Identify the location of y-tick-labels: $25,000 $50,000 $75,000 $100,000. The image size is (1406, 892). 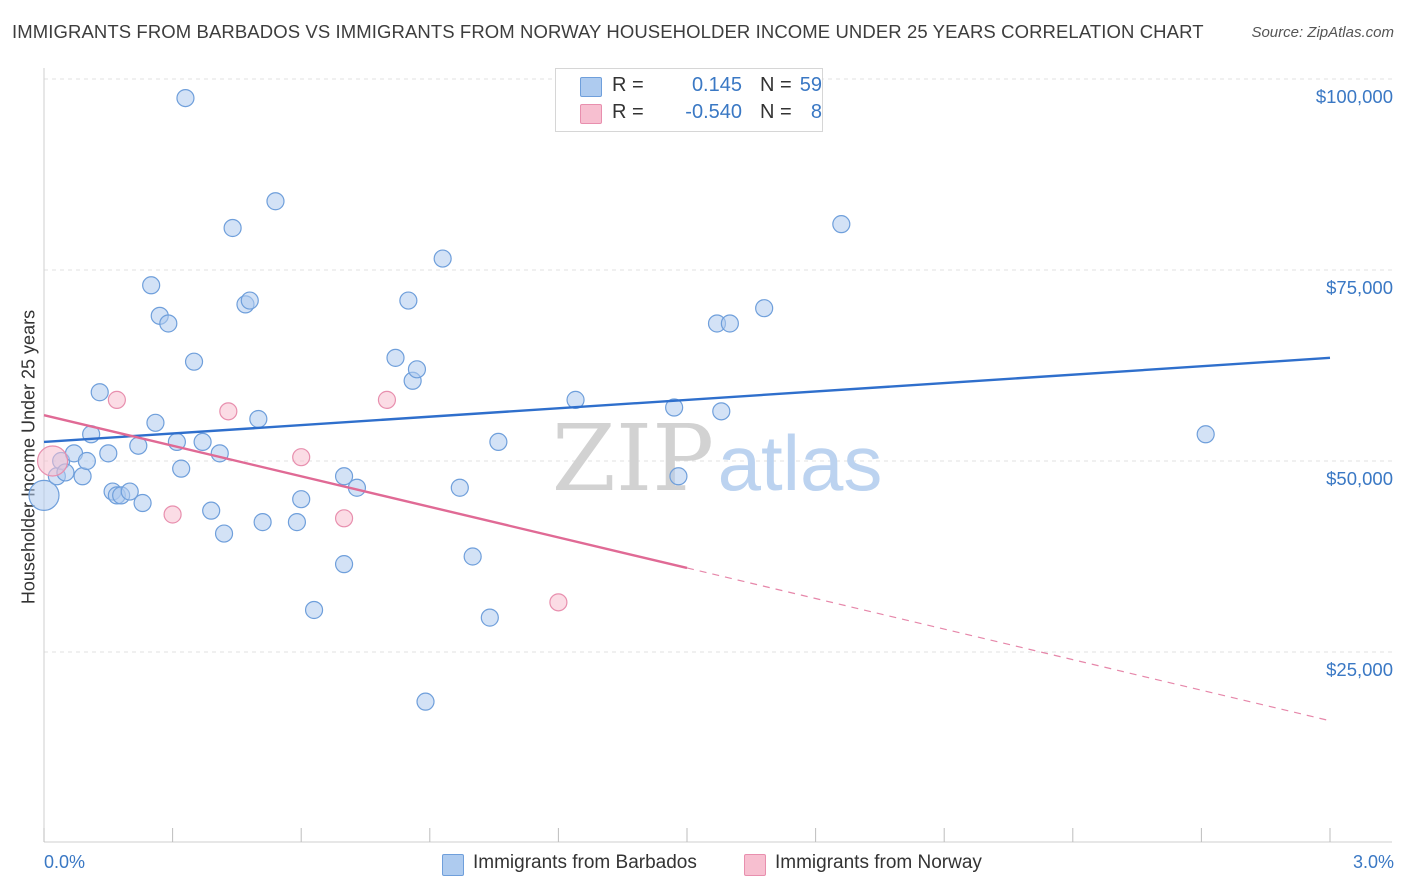
(1354, 383).